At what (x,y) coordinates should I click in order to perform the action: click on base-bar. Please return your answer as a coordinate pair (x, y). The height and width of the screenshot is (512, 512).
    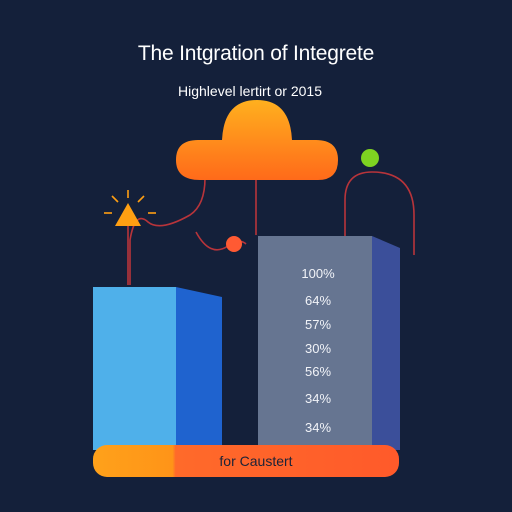
    Looking at the image, I should click on (246, 461).